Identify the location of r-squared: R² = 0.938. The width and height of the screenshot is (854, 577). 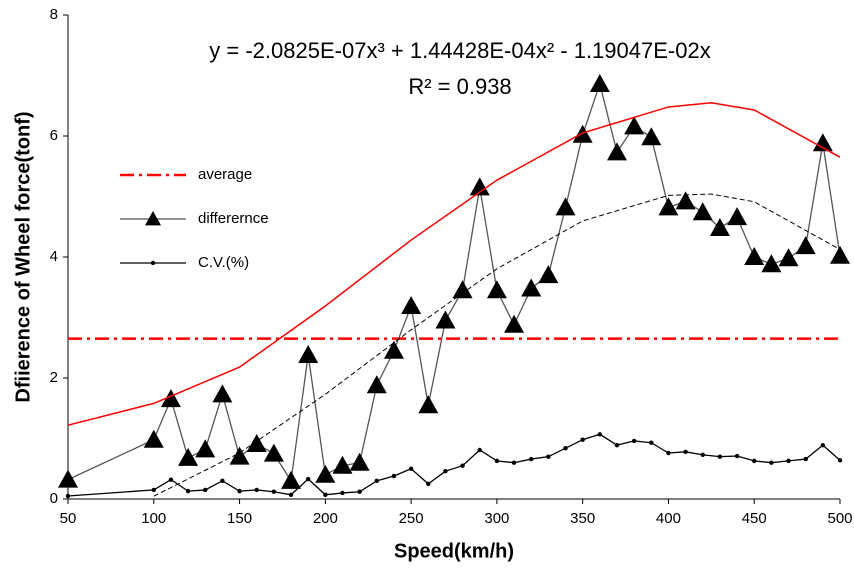
(459, 86).